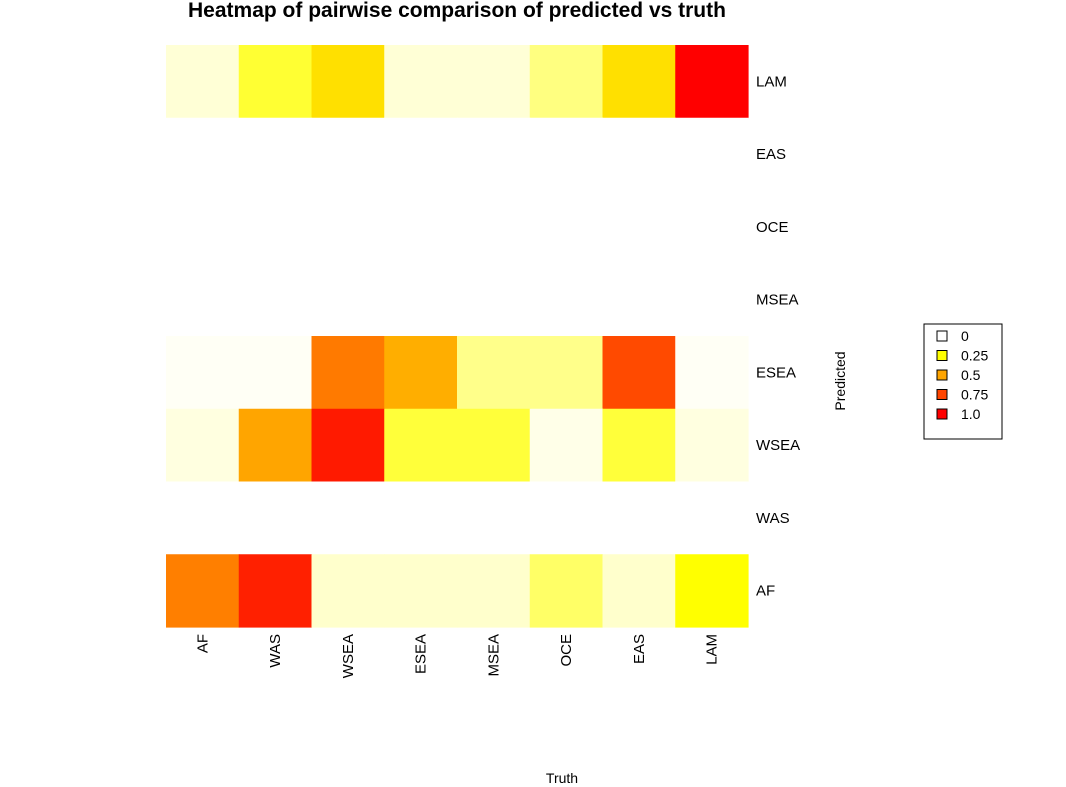  What do you see at coordinates (203, 591) in the screenshot?
I see `heatmap-cell-af-af` at bounding box center [203, 591].